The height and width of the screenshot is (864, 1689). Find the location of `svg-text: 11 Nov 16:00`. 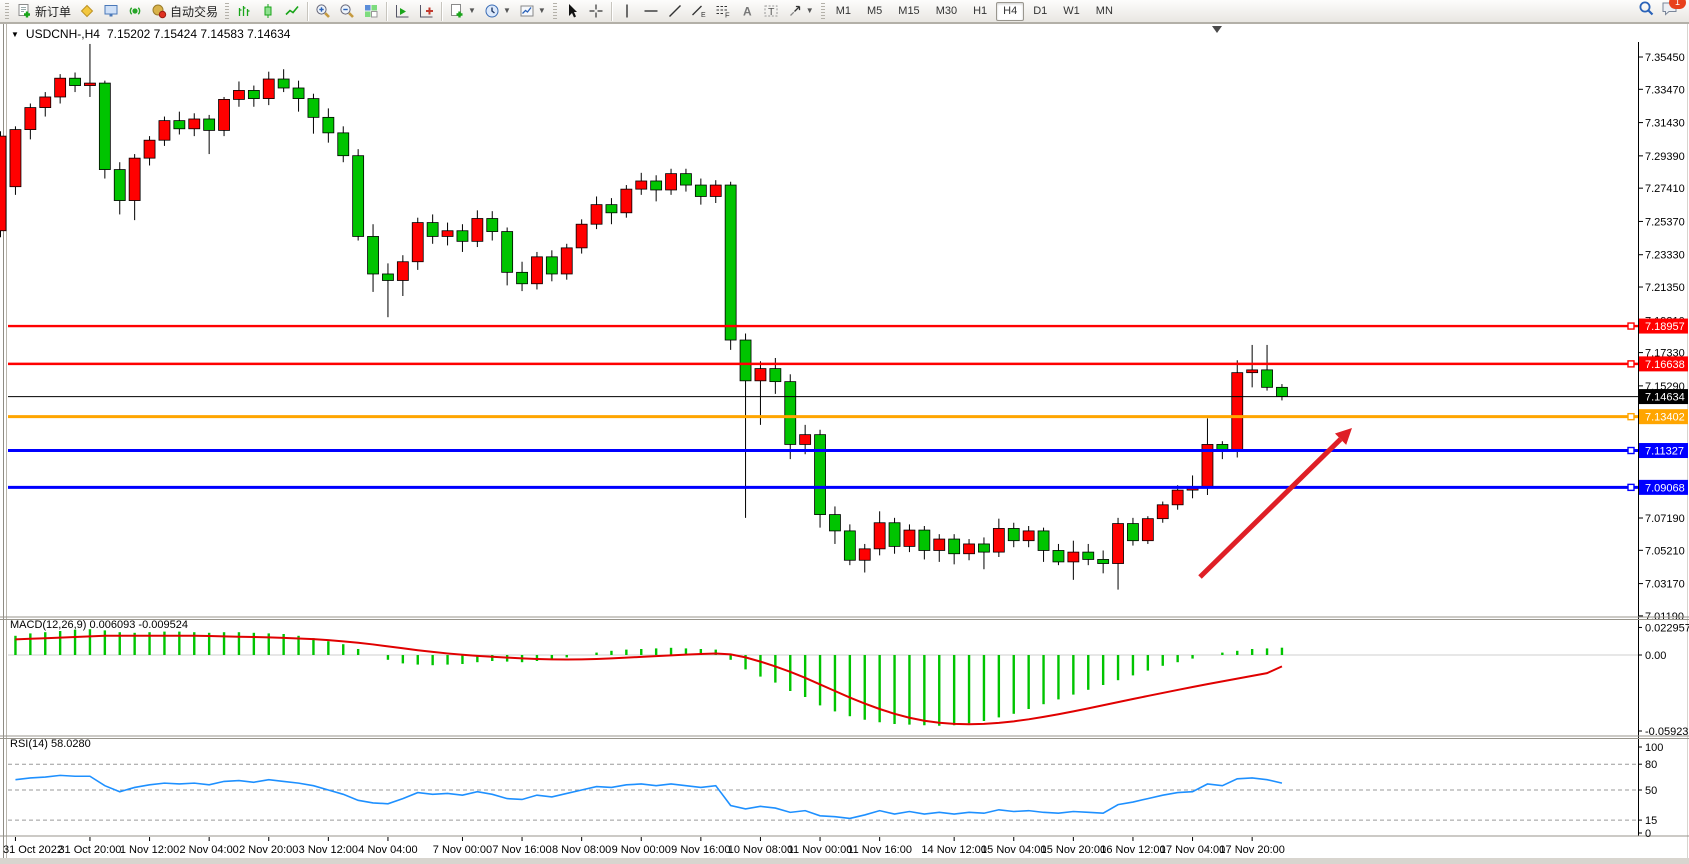

svg-text: 11 Nov 16:00 is located at coordinates (879, 850).